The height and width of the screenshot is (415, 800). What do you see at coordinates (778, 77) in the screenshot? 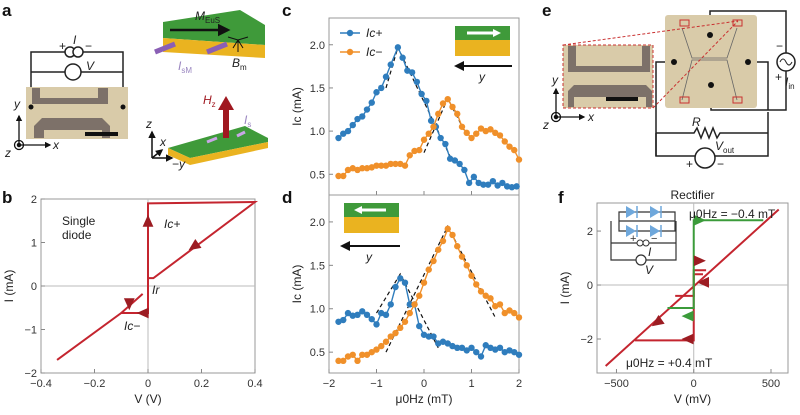
I see `ac-plus: +` at bounding box center [778, 77].